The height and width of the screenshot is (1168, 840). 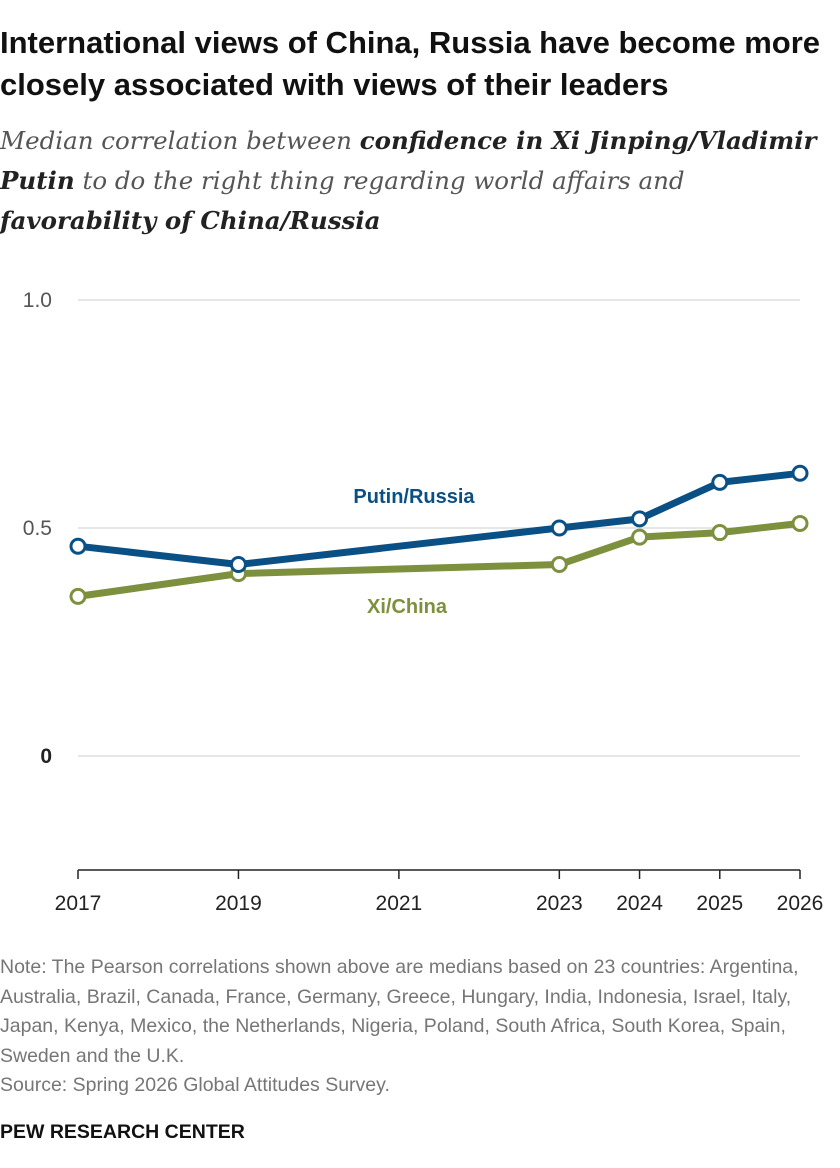 I want to click on subtitle-part-1: confidence in Xi Jinping/Vladimir Putin, so click(x=408, y=160).